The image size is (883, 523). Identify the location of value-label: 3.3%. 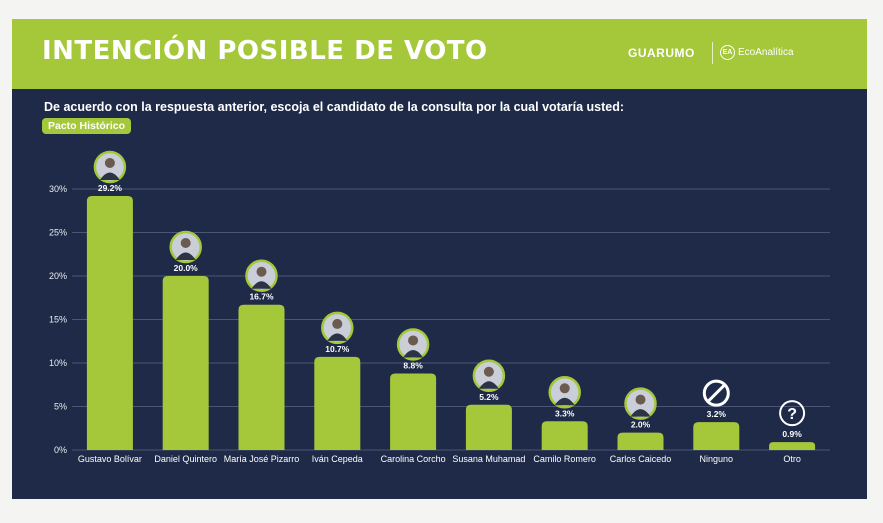
(565, 413).